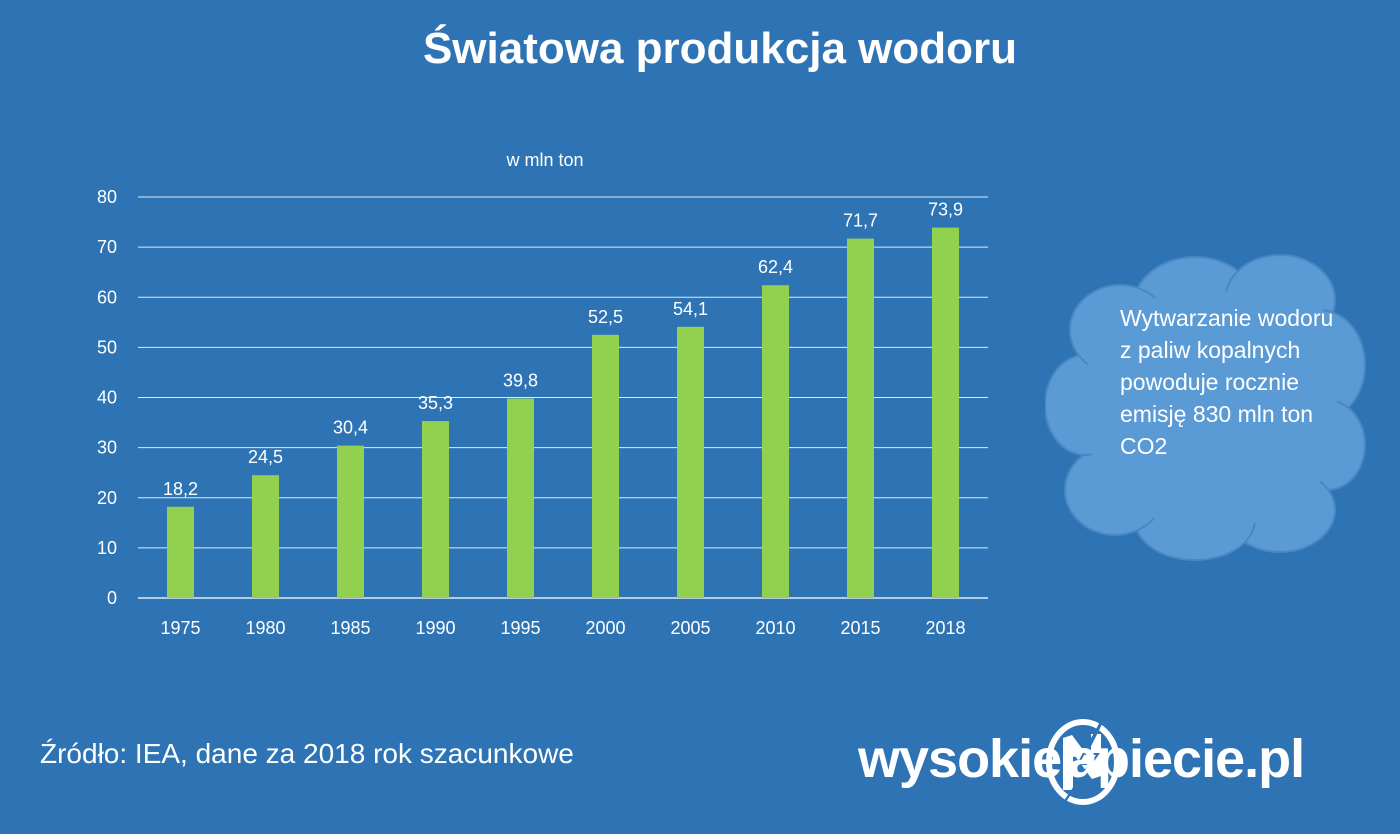  What do you see at coordinates (107, 498) in the screenshot?
I see `y-tick-label: 20` at bounding box center [107, 498].